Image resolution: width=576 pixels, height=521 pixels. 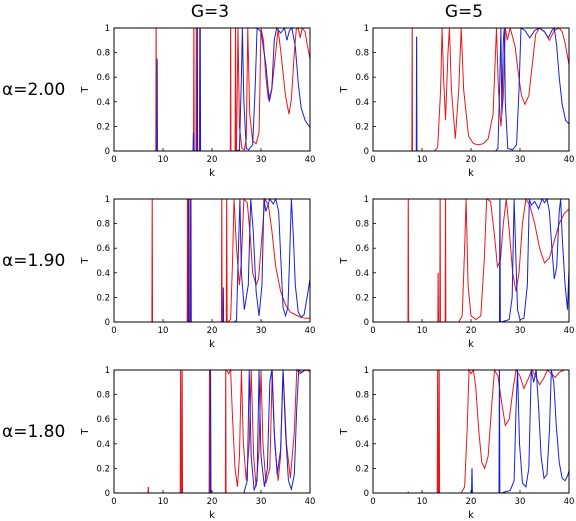 What do you see at coordinates (210, 12) in the screenshot?
I see `column-title-g3: G=3` at bounding box center [210, 12].